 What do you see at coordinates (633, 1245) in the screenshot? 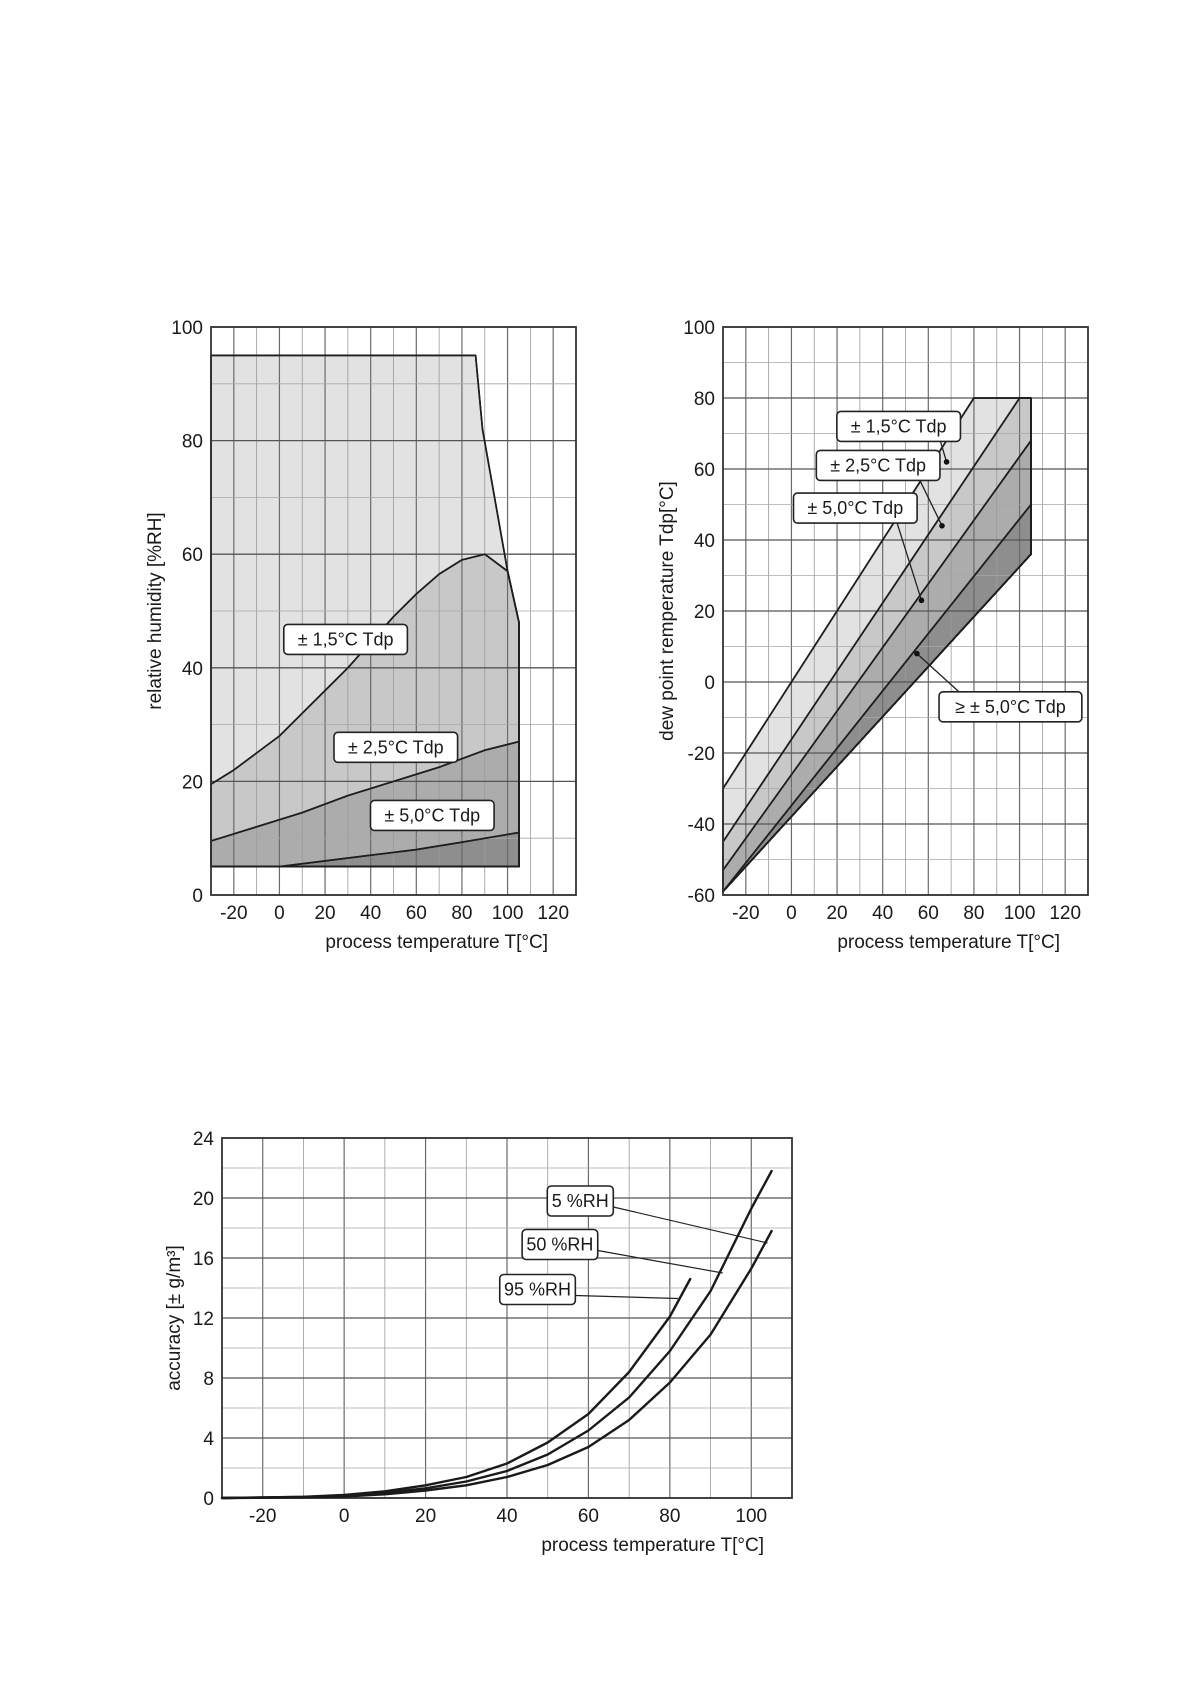
I see `series-labels: 5 %RH 50 %RH 95 %RH` at bounding box center [633, 1245].